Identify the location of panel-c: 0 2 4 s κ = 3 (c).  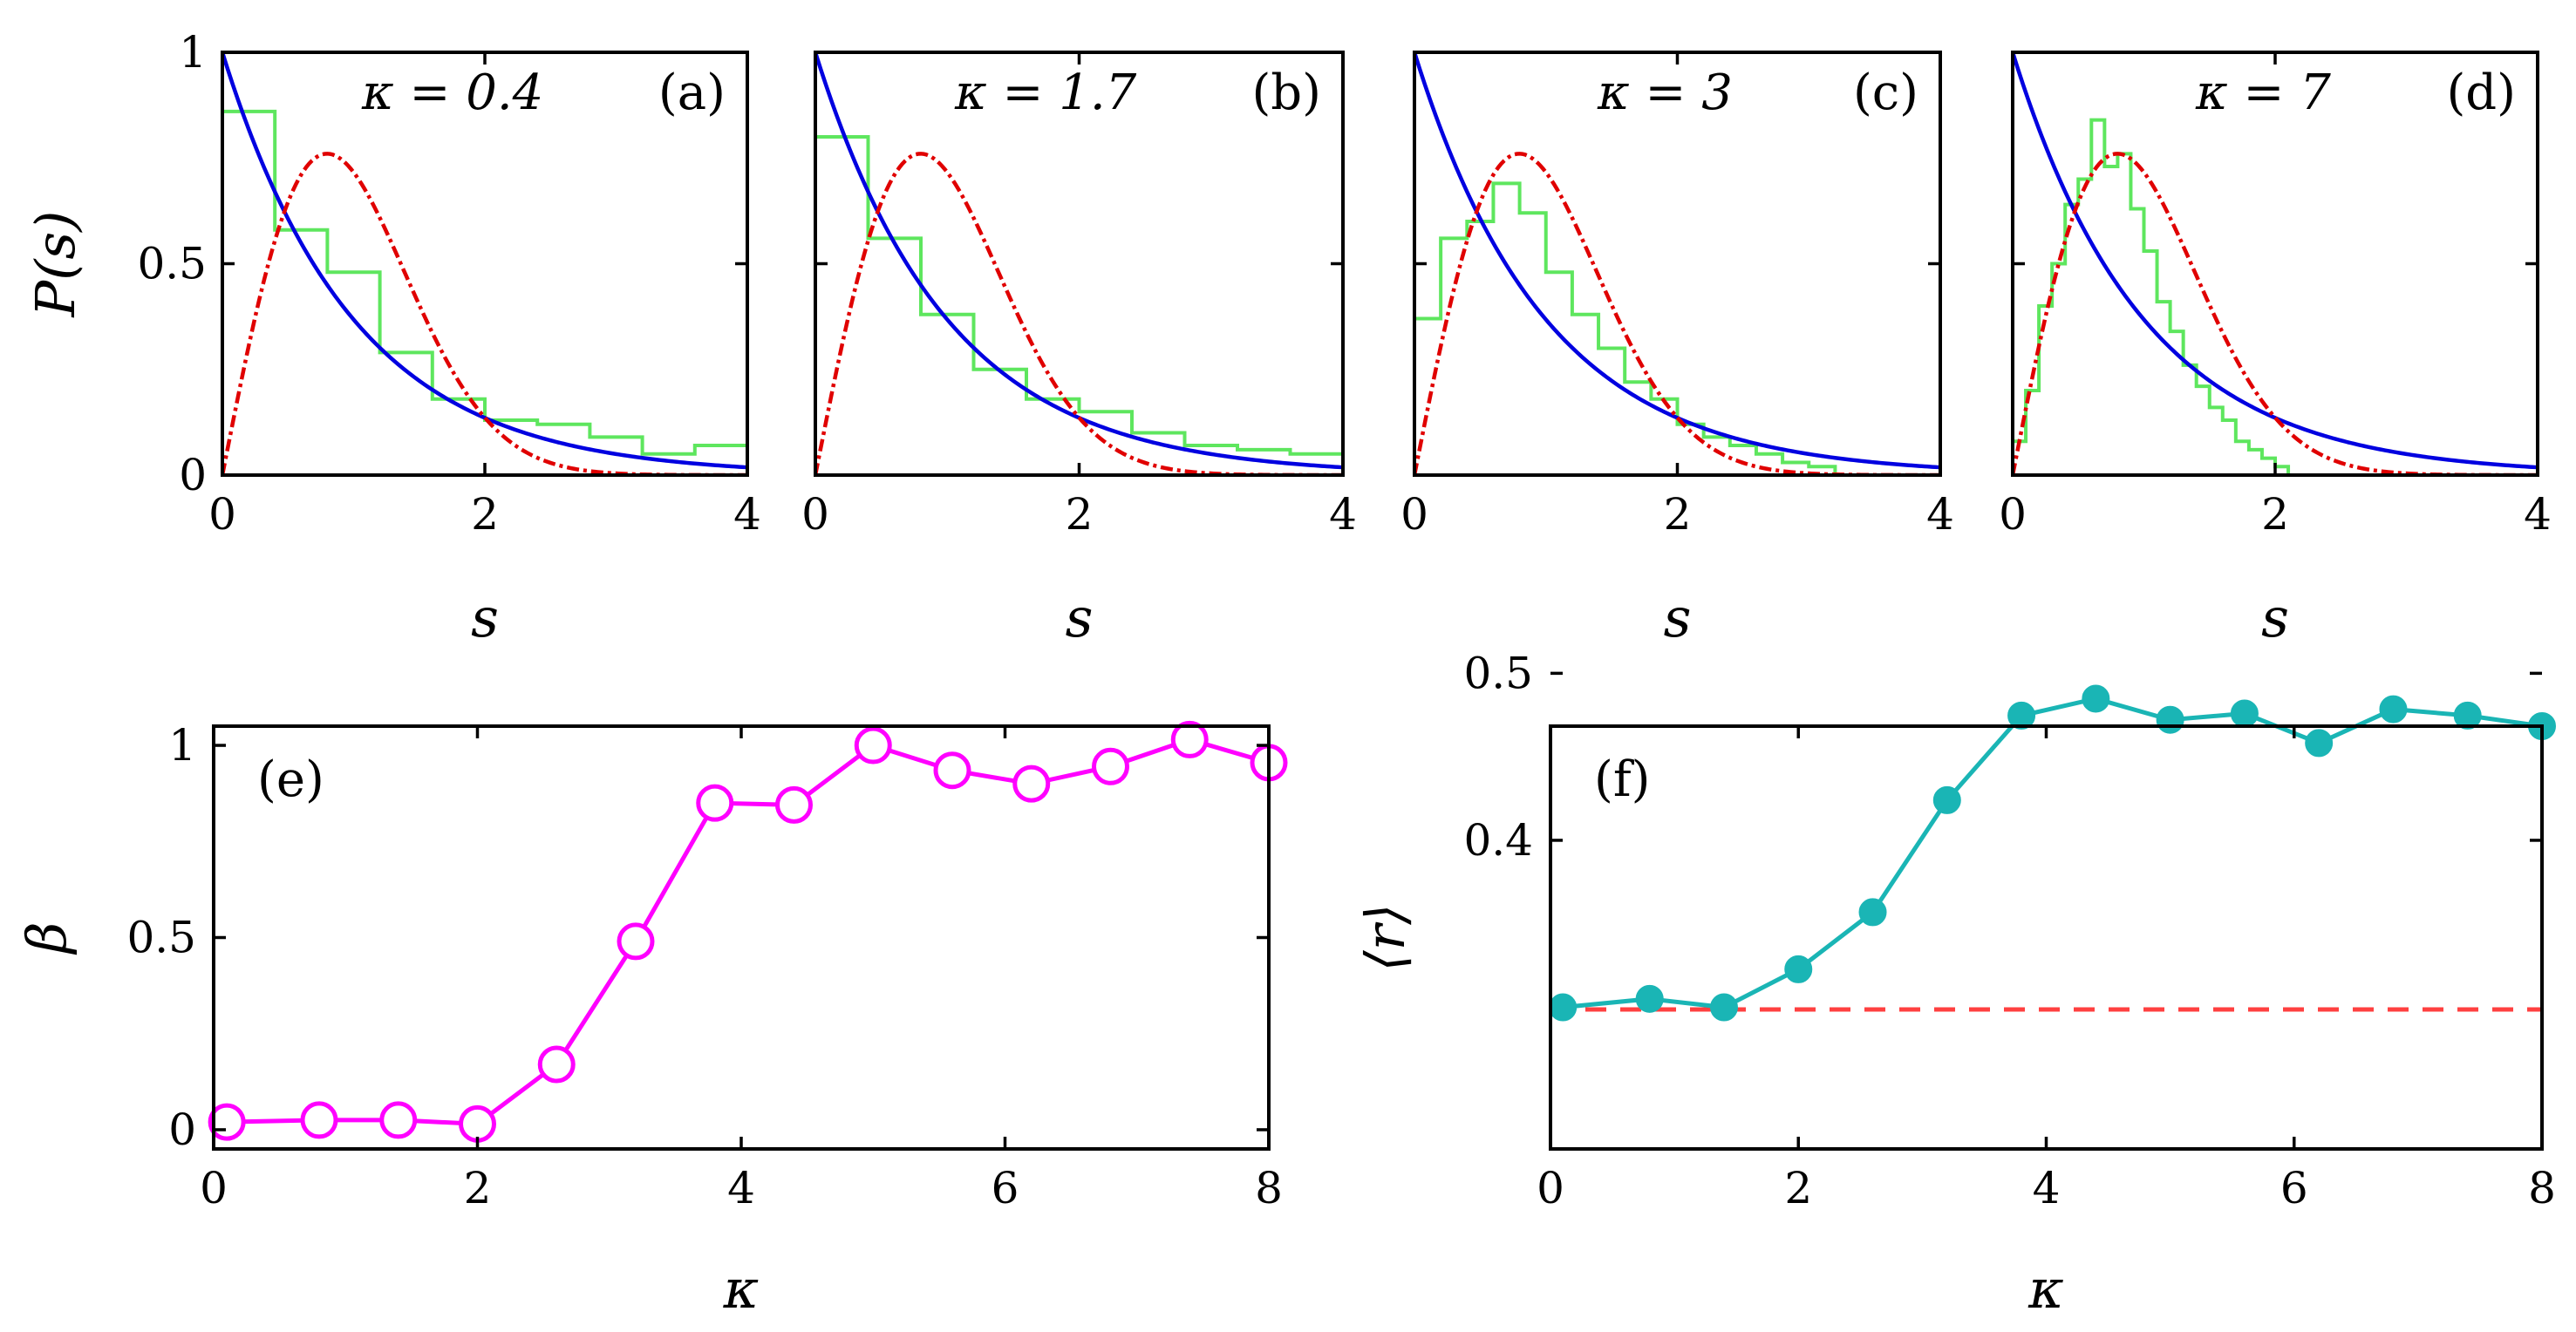
(1677, 350).